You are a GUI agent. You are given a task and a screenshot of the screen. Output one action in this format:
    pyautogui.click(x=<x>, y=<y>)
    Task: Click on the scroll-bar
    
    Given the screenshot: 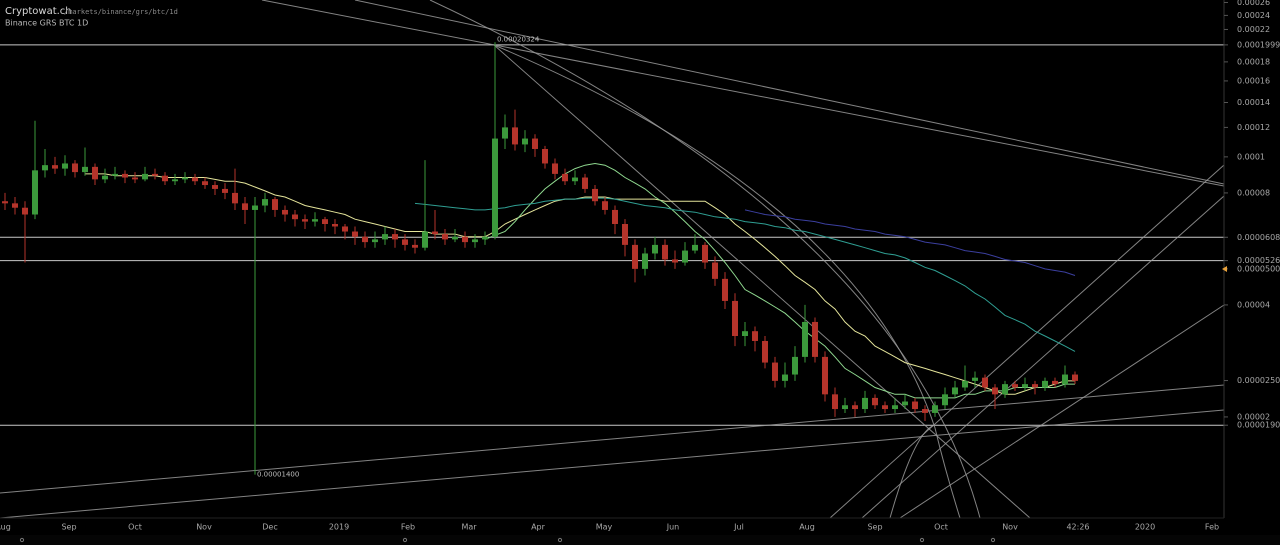 What is the action you would take?
    pyautogui.click(x=640, y=540)
    